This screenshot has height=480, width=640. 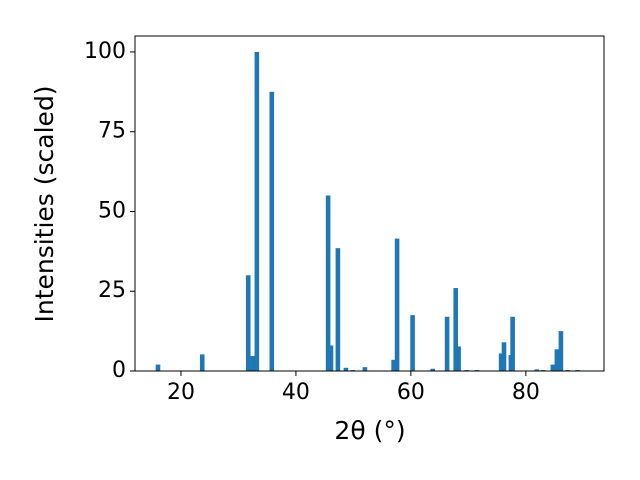 I want to click on y-tick-label: 0, so click(x=119, y=370).